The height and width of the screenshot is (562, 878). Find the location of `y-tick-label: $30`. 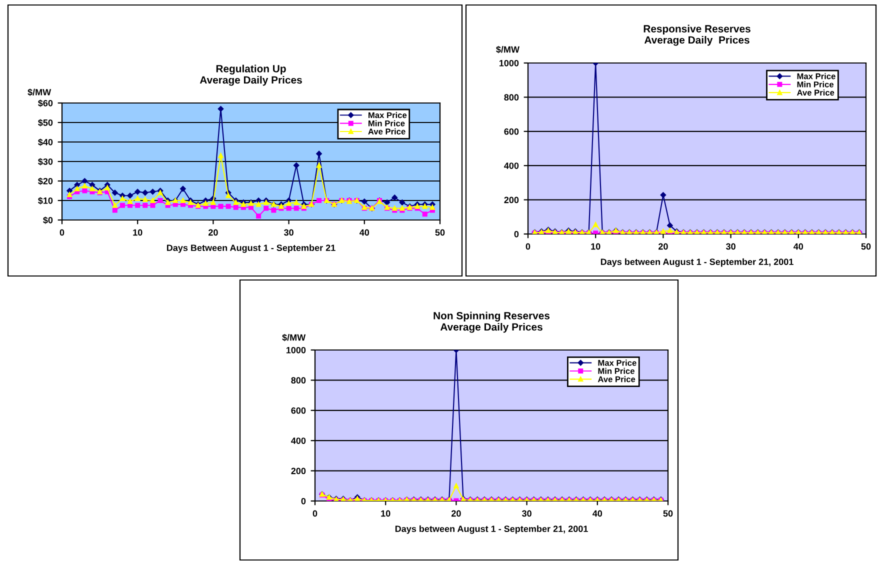

y-tick-label: $30 is located at coordinates (45, 162).